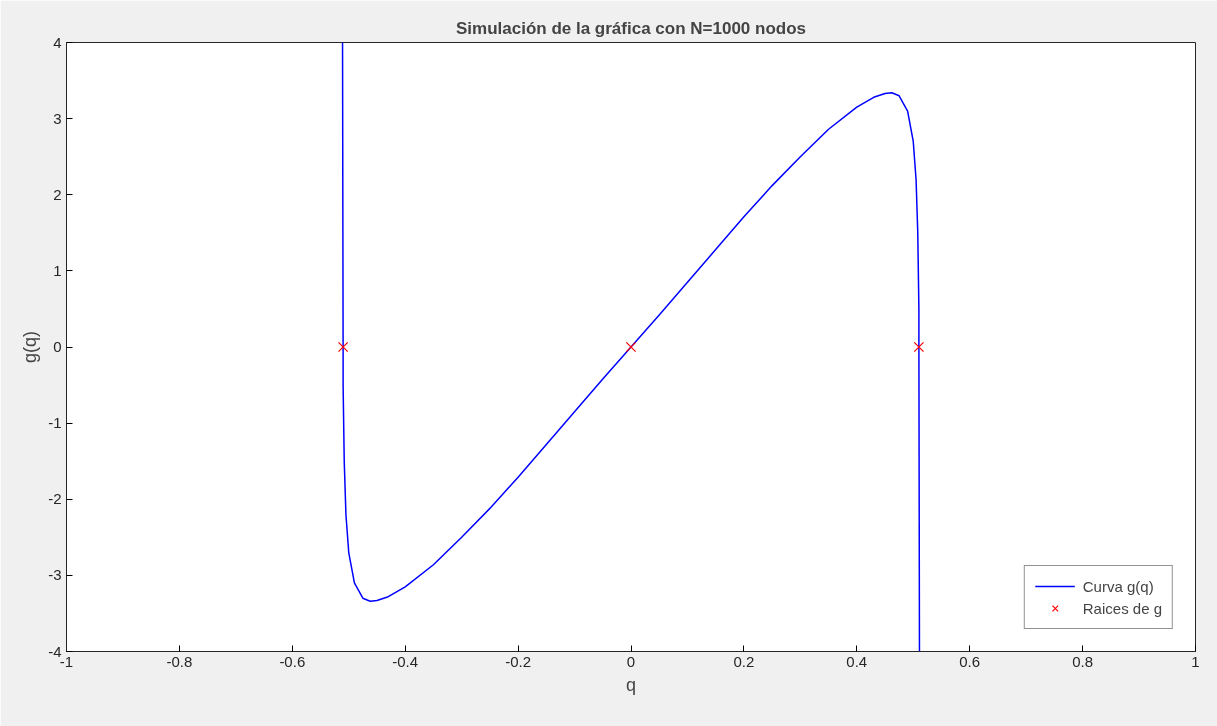 This screenshot has height=726, width=1217. Describe the element at coordinates (1122, 608) in the screenshot. I see `legend-label: Raices de g` at that location.